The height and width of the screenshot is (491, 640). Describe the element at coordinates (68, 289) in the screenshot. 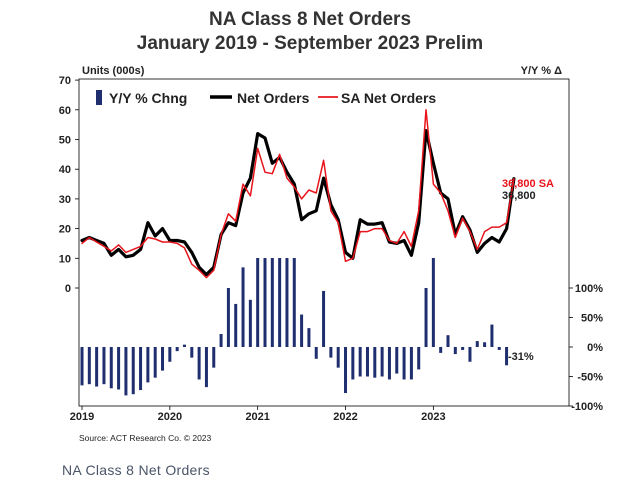

I see `left-tick-label: 0` at that location.